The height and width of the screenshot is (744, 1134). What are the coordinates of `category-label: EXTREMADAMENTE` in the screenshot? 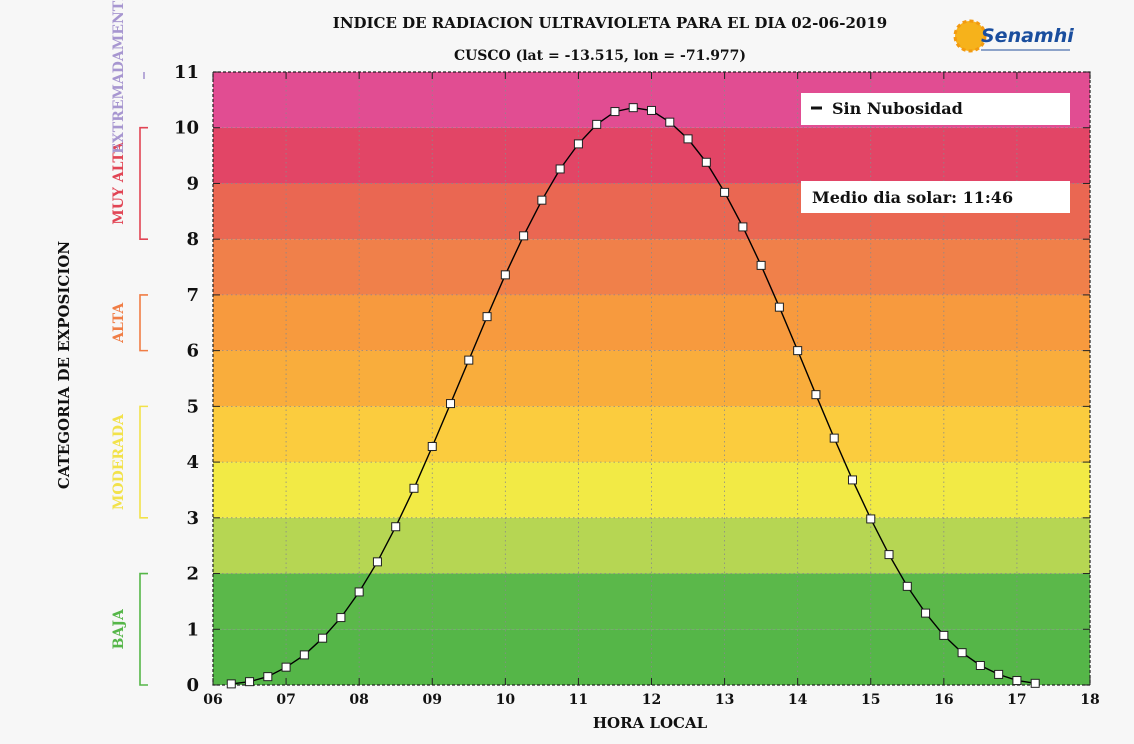 It's located at (119, 77).